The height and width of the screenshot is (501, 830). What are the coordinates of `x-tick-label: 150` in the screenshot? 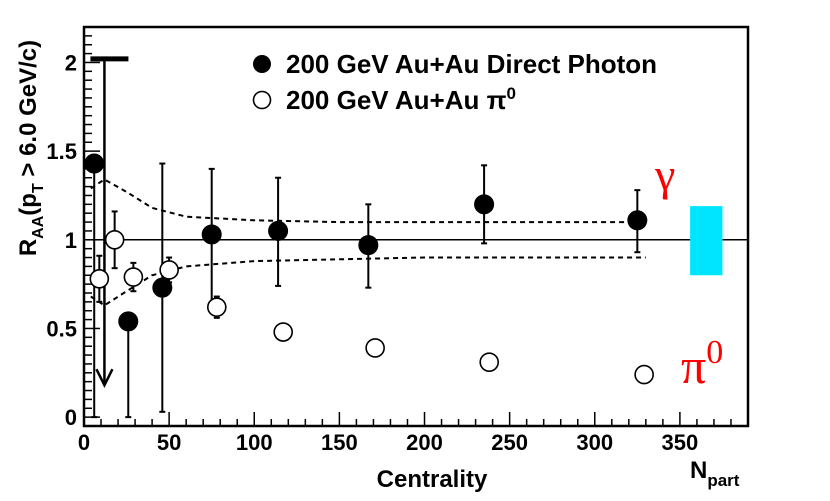 It's located at (339, 442).